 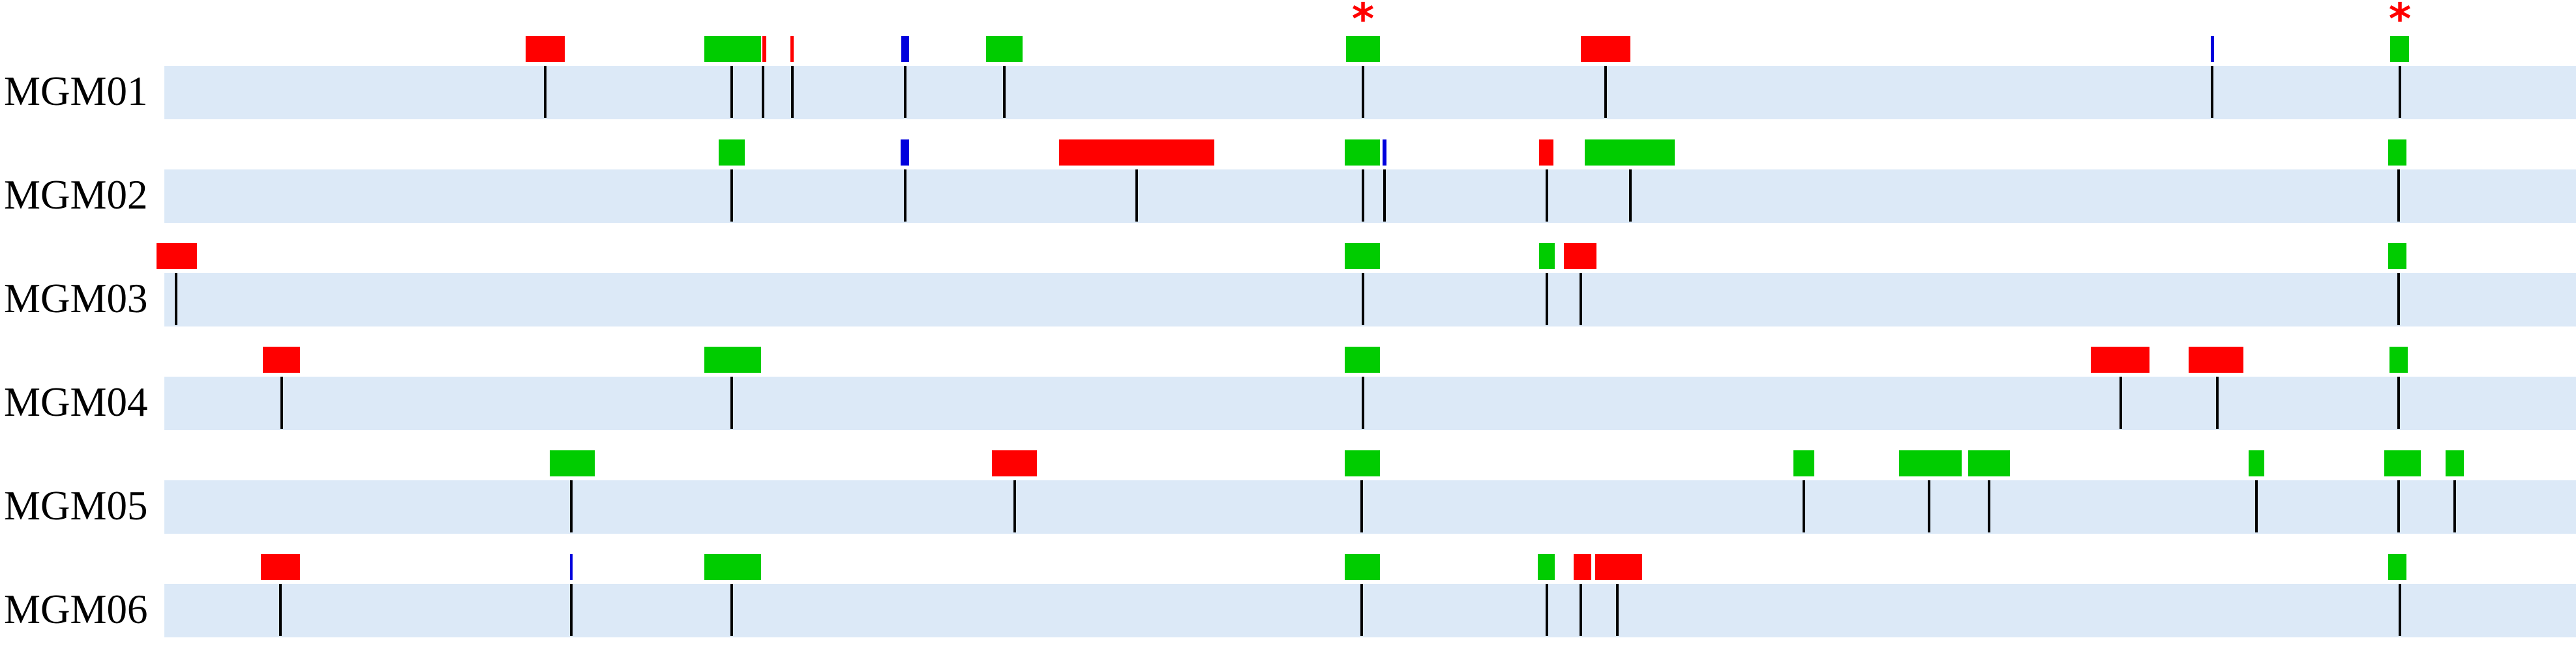 I want to click on row-label: MGM04, so click(x=76, y=402).